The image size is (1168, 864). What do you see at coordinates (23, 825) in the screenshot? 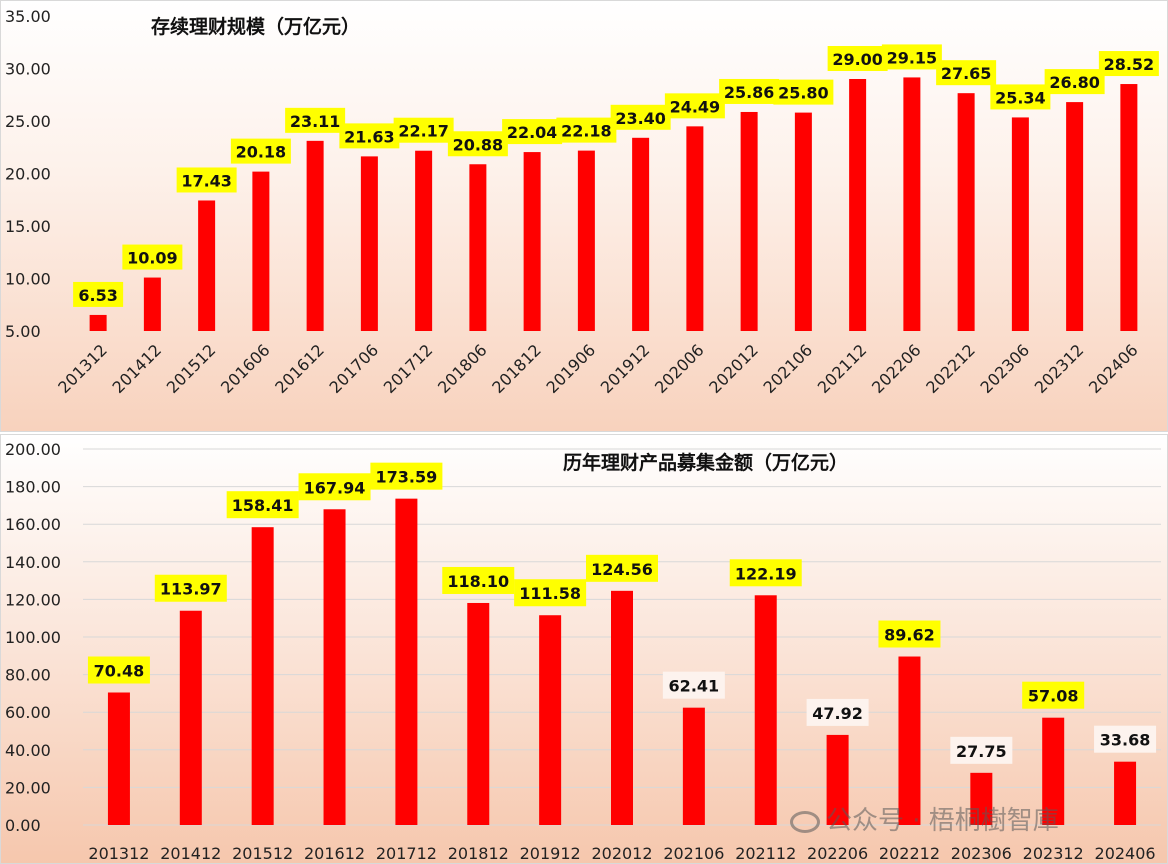
I see `y-tick-label: 0.00` at bounding box center [23, 825].